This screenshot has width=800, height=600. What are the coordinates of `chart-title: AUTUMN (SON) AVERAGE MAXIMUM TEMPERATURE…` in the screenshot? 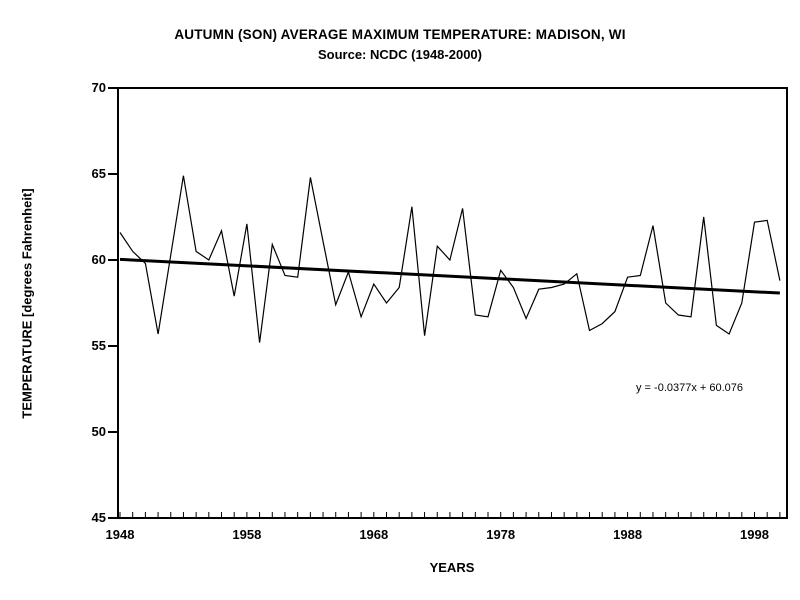 It's located at (400, 34).